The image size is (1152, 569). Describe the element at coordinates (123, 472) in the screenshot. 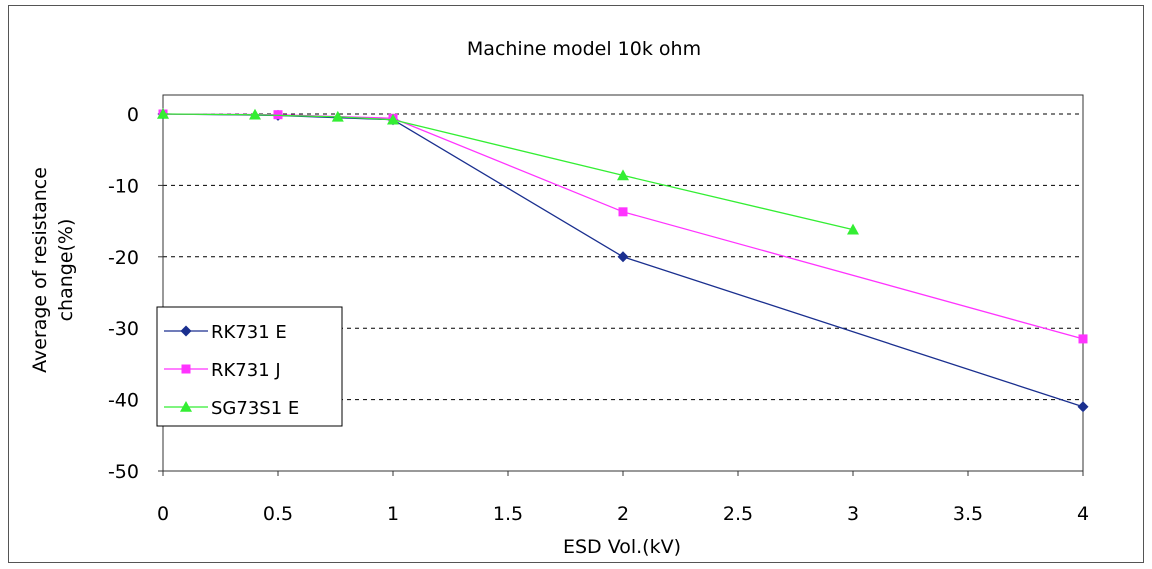

I see `y-tick-label: -50` at that location.